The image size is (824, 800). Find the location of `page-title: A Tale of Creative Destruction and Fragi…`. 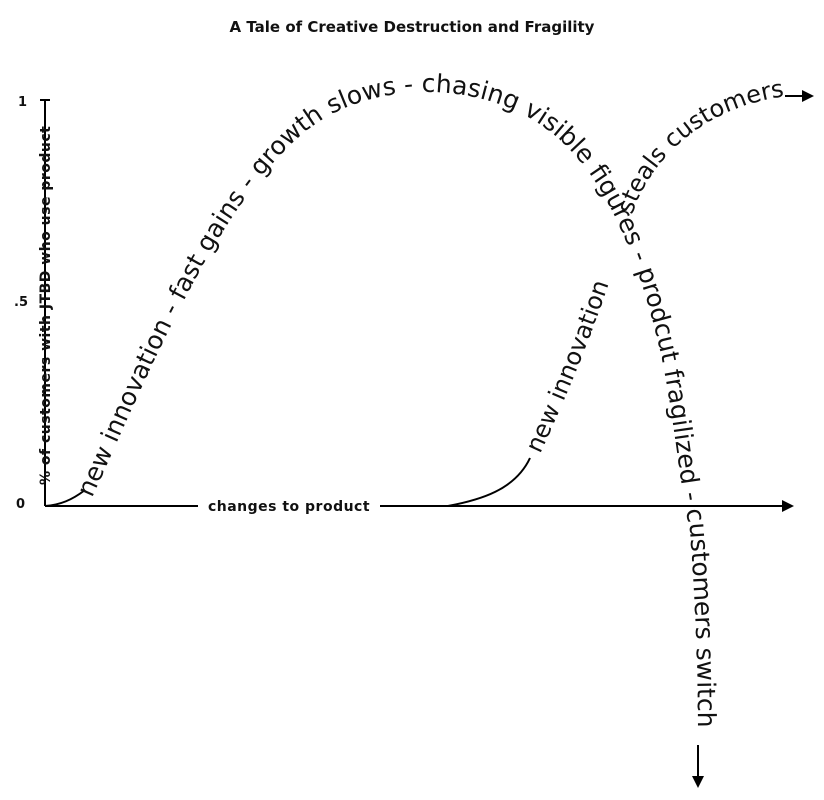

page-title: A Tale of Creative Destruction and Fragi… is located at coordinates (412, 27).